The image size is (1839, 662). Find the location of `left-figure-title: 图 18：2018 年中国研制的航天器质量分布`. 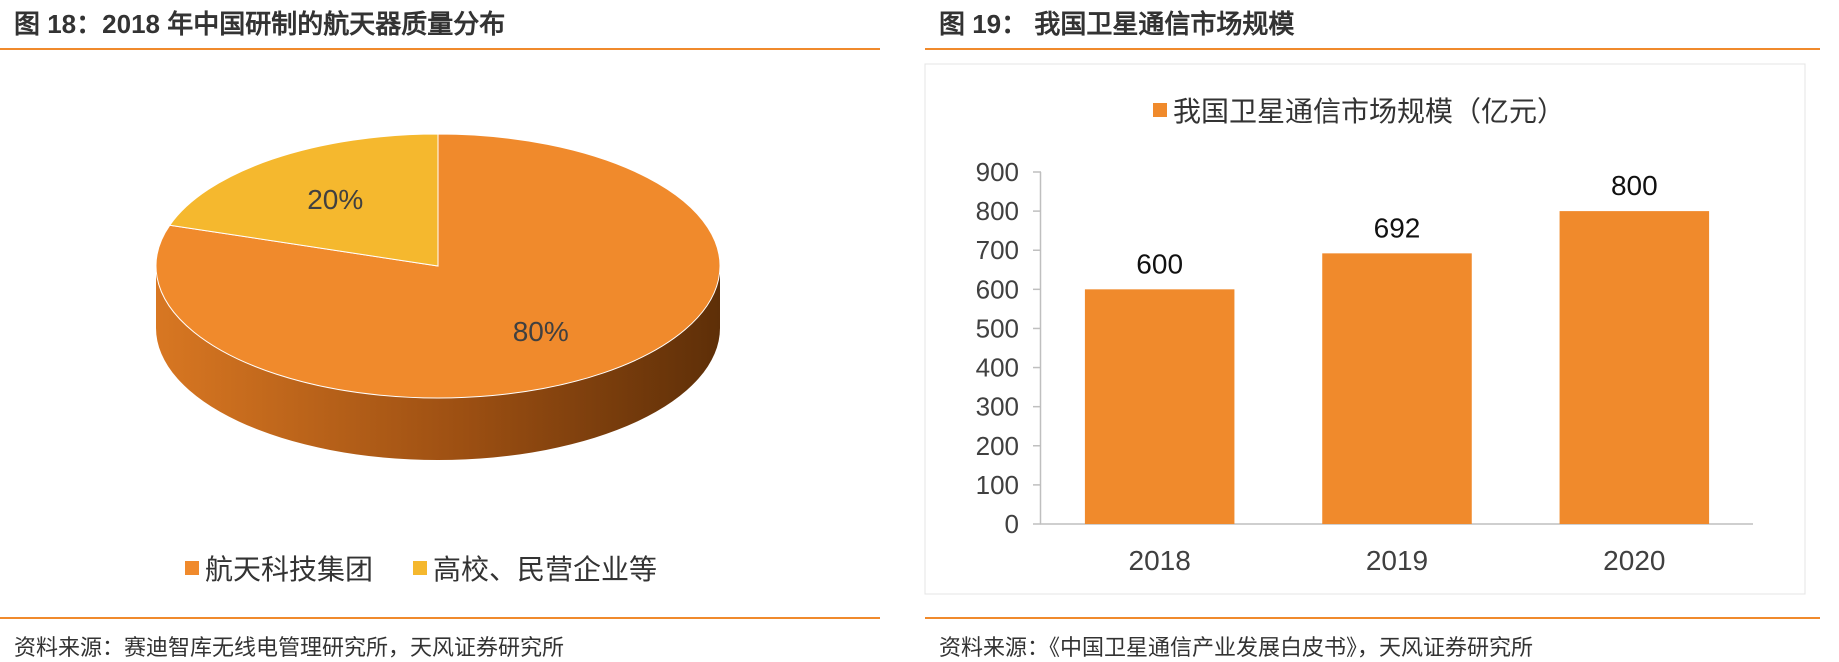

left-figure-title: 图 18：2018 年中国研制的航天器质量分布 is located at coordinates (260, 24).